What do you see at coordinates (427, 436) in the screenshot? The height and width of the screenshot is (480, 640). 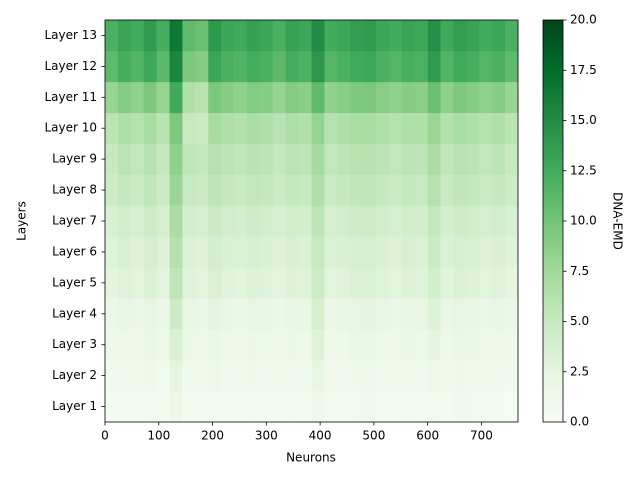 I see `x-tick-label: 600` at bounding box center [427, 436].